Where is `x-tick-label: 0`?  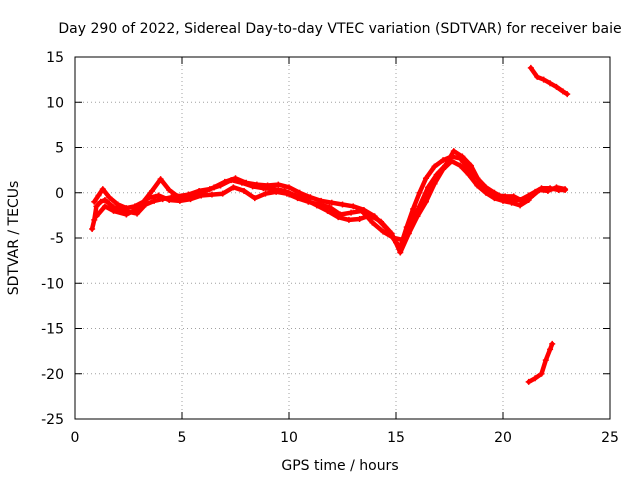
x-tick-label: 0 is located at coordinates (75, 438).